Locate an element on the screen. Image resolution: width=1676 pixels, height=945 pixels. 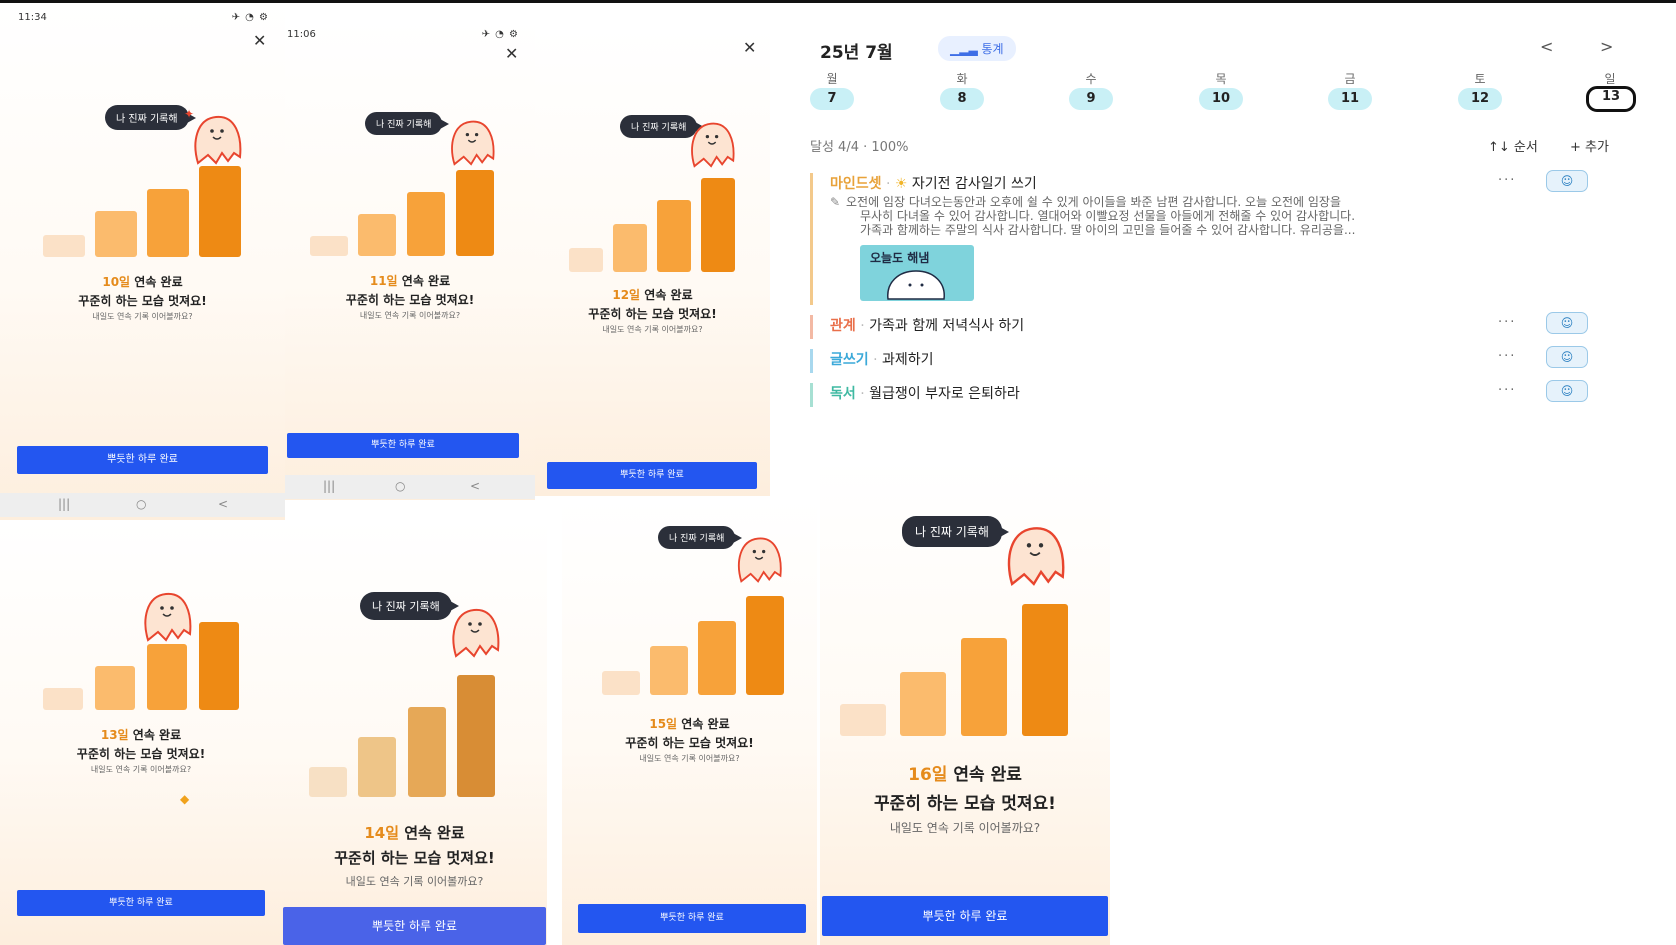
day-11: 11 is located at coordinates (1350, 99).